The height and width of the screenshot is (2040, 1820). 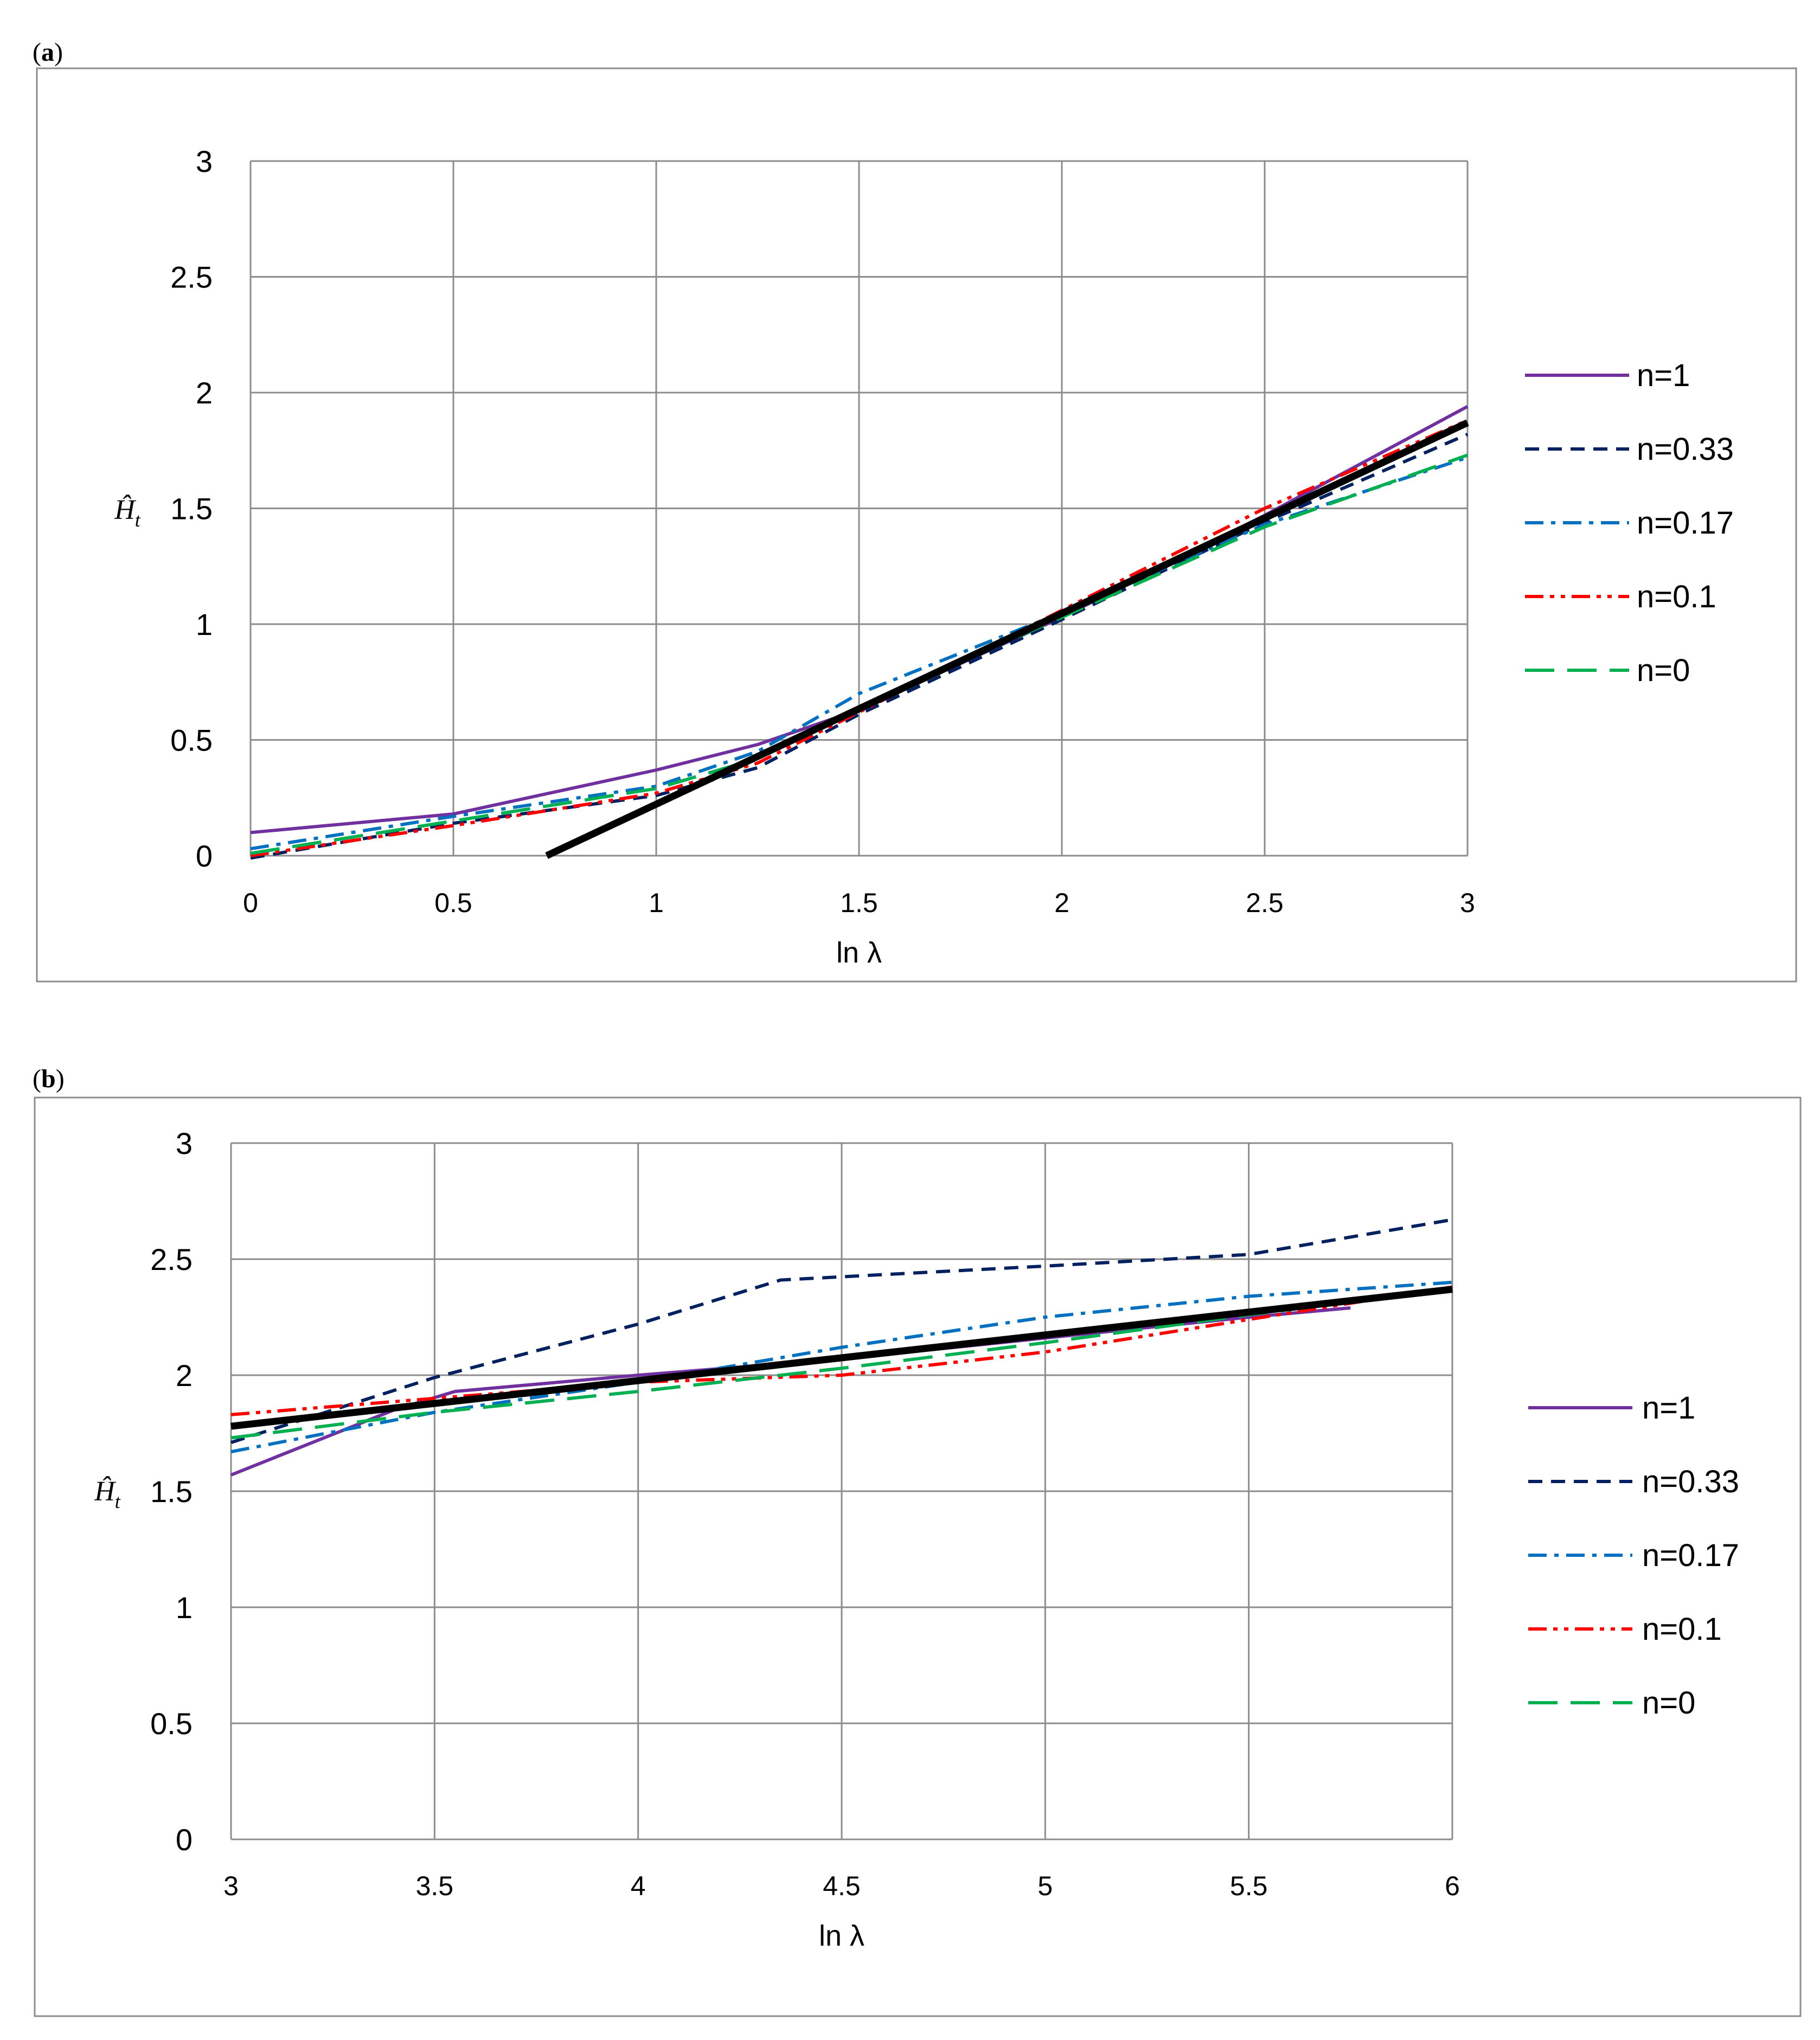 What do you see at coordinates (1249, 1886) in the screenshot?
I see `x-tick-label: 5.5` at bounding box center [1249, 1886].